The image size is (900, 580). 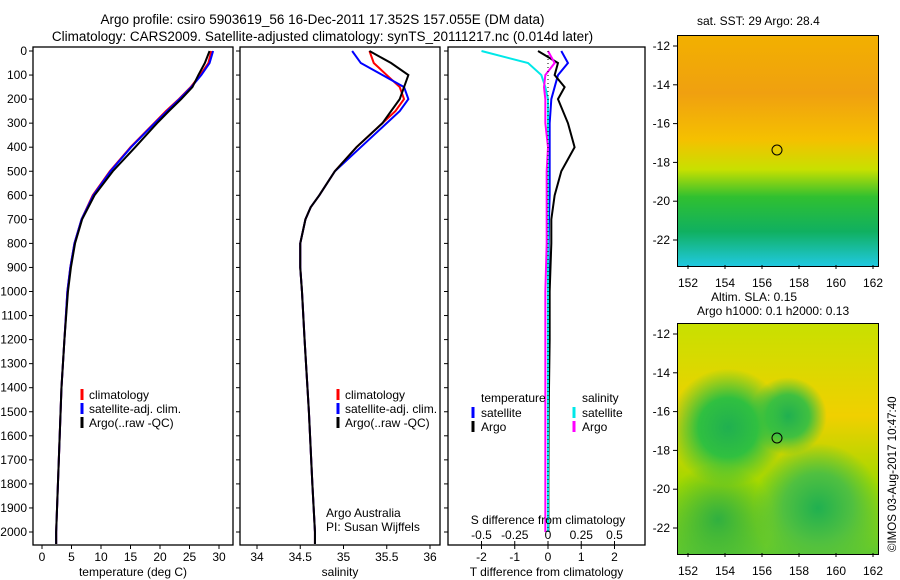 I want to click on credit-line-2: PI: Susan Wijffels, so click(x=373, y=527).